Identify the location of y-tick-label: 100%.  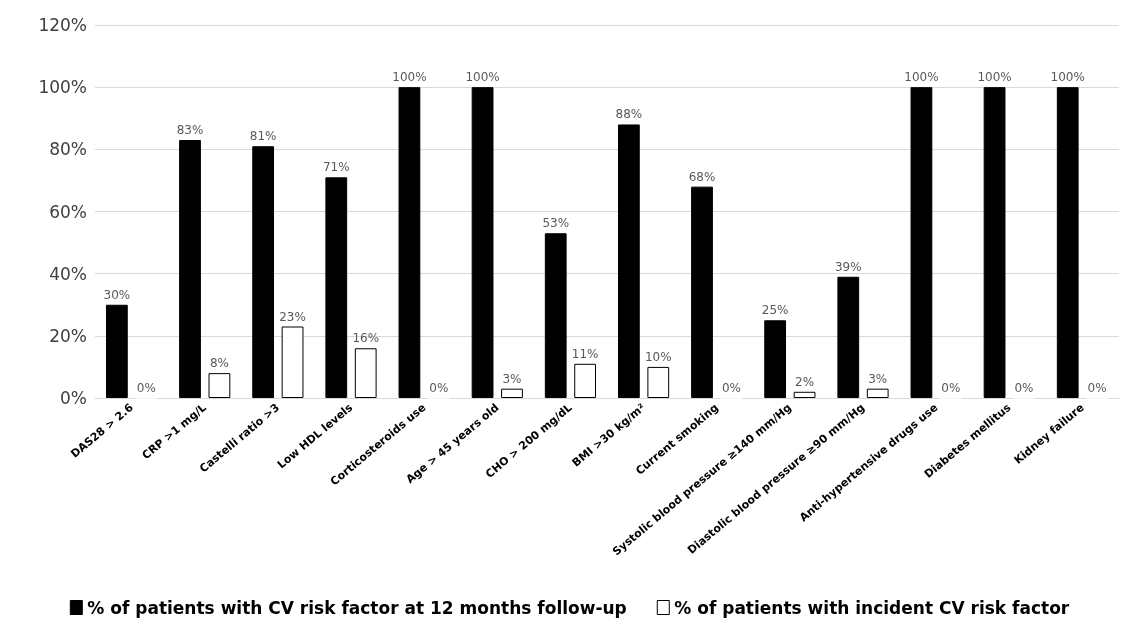
(62, 87).